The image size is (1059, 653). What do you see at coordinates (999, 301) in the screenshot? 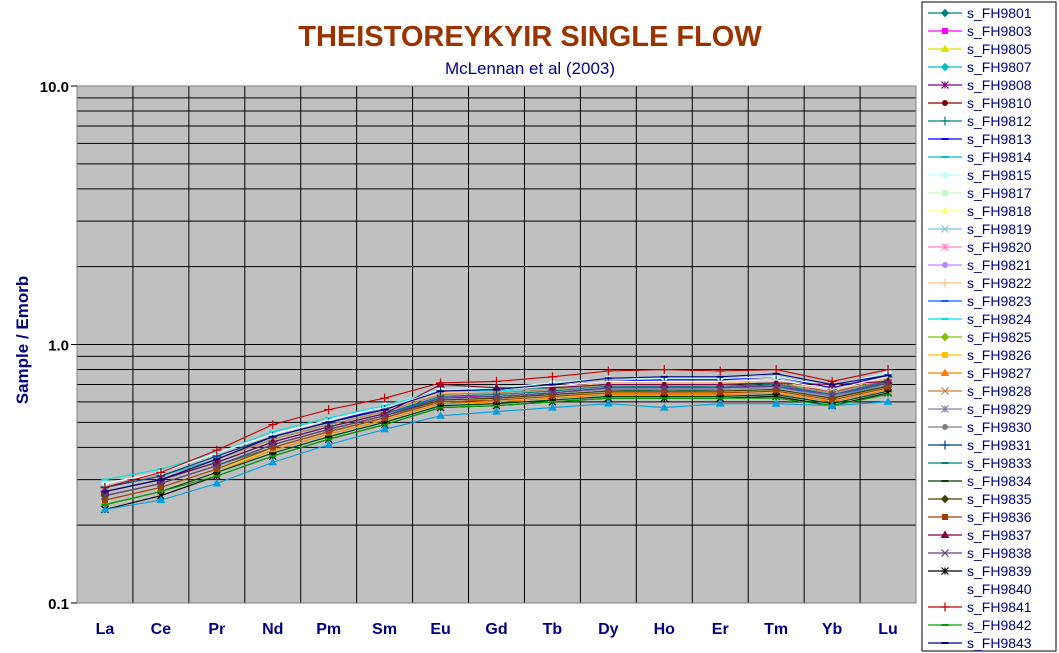
I see `legend-label: s_FH9823` at bounding box center [999, 301].